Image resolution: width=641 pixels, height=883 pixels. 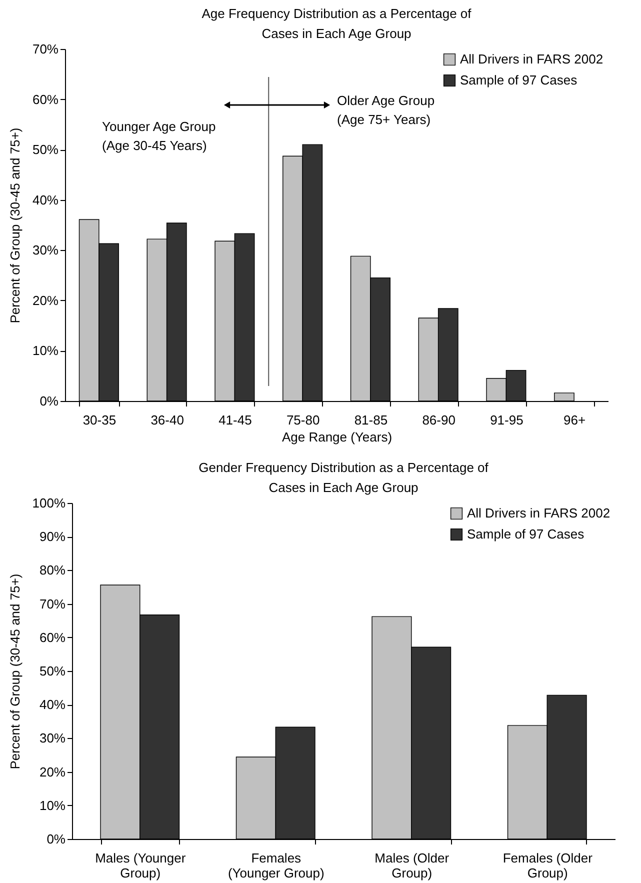 What do you see at coordinates (412, 865) in the screenshot?
I see `x-tick-label: Males (Older Group)` at bounding box center [412, 865].